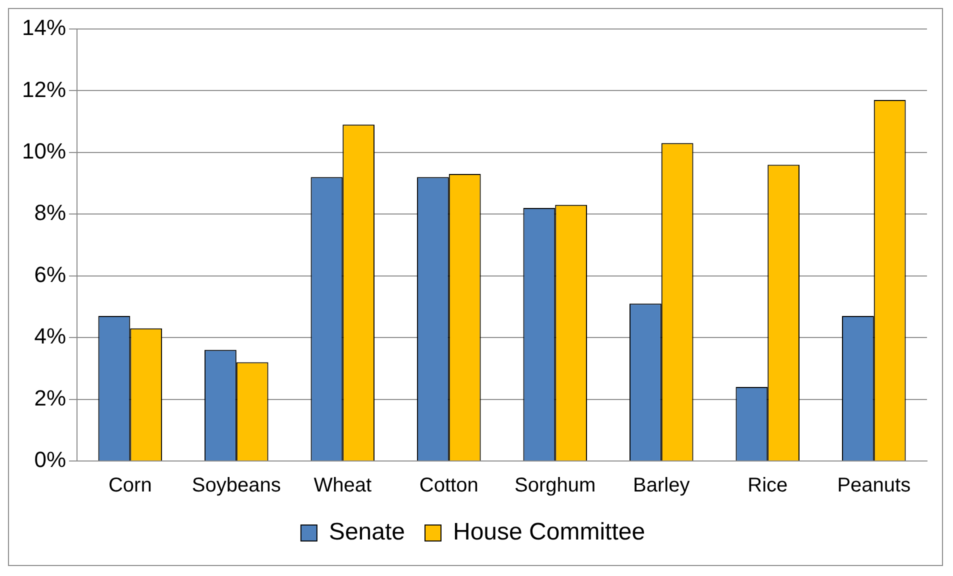 This screenshot has height=576, width=953. Describe the element at coordinates (50, 336) in the screenshot. I see `y-tick-label: 4%` at that location.